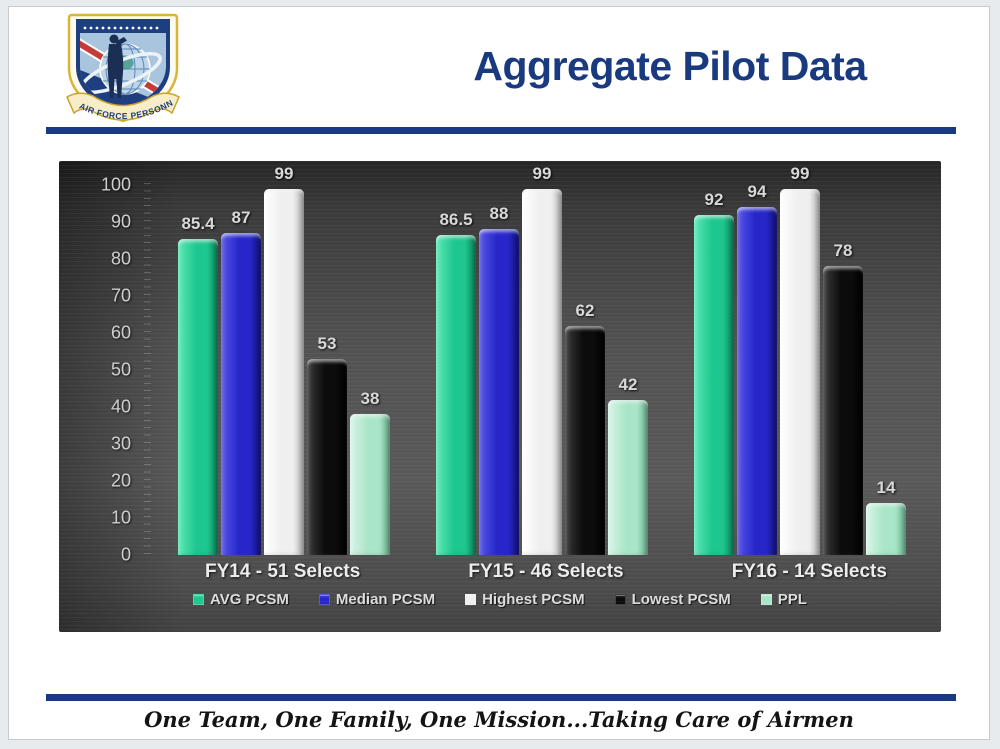 The height and width of the screenshot is (749, 1000). I want to click on bar-ppl-2: 14, so click(886, 516).